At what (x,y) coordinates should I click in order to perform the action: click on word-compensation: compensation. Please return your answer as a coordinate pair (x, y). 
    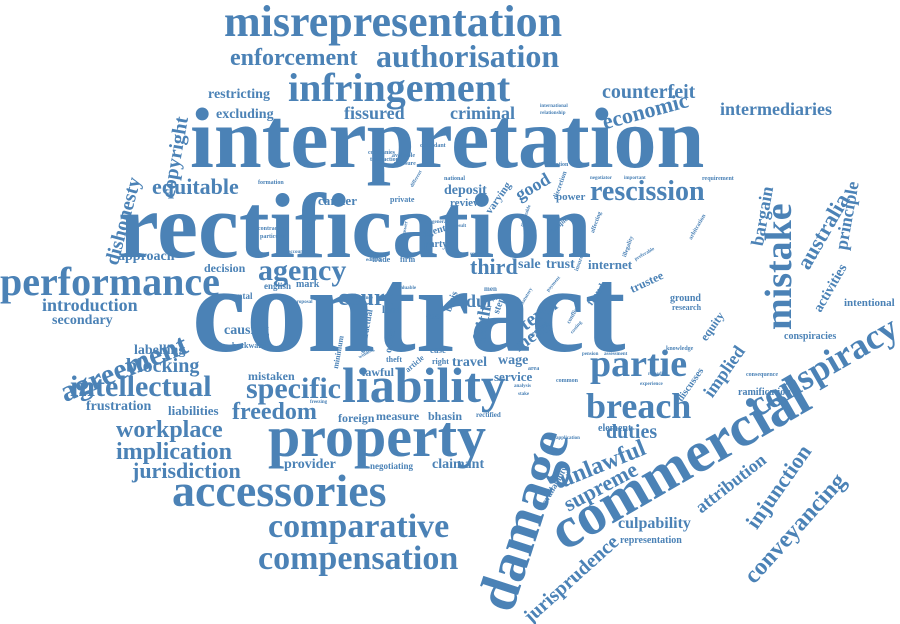
    Looking at the image, I should click on (358, 558).